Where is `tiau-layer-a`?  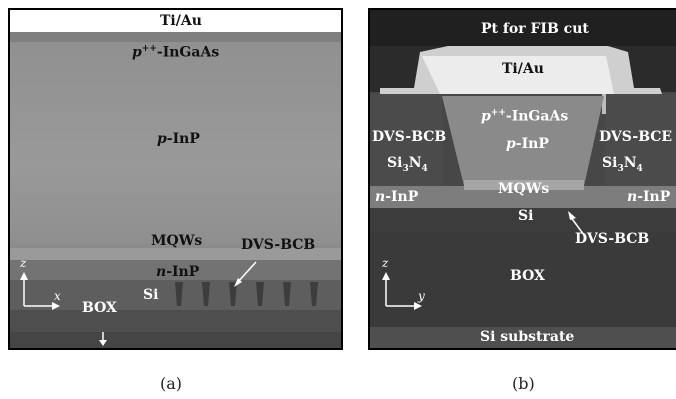
tiau-layer-a is located at coordinates (175, 21).